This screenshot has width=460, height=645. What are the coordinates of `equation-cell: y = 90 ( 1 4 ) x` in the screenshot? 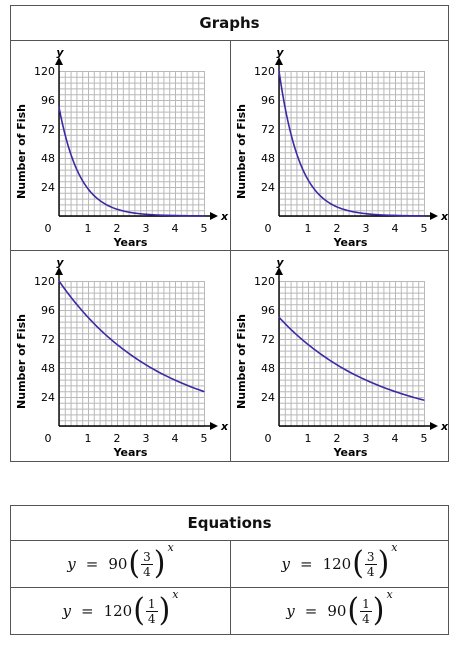 It's located at (339, 611).